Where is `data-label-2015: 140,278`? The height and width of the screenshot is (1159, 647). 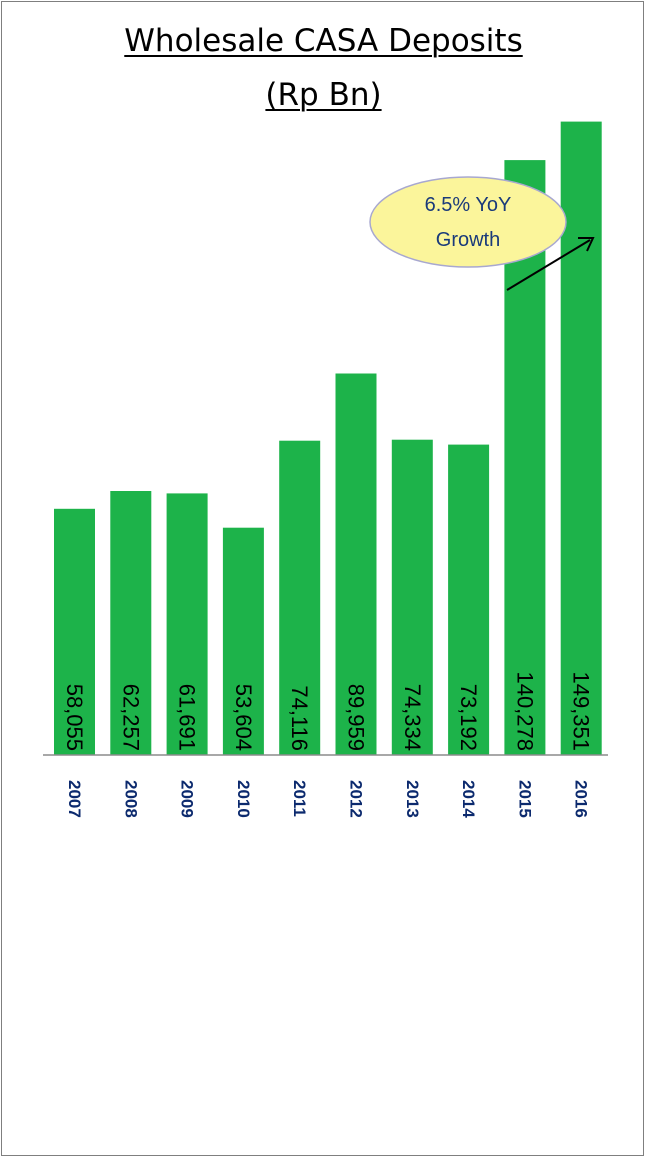 data-label-2015: 140,278 is located at coordinates (524, 711).